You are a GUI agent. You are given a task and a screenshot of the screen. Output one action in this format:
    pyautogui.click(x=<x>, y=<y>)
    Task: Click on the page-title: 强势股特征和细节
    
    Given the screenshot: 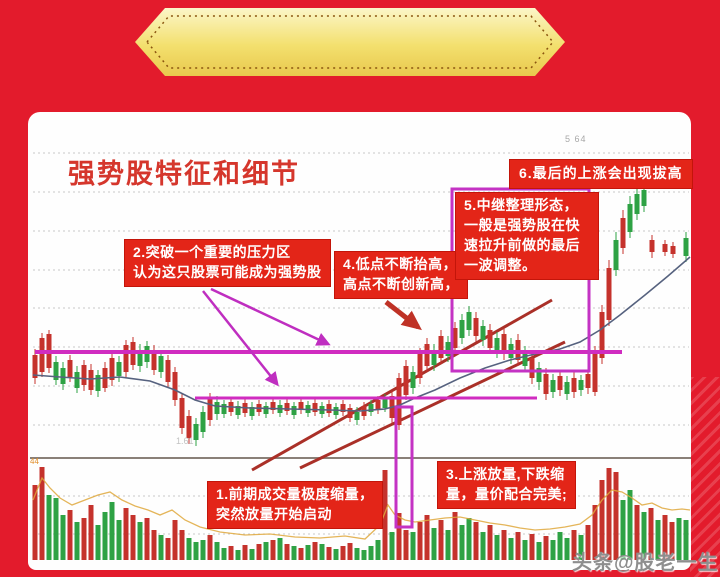 What is the action you would take?
    pyautogui.click(x=184, y=174)
    